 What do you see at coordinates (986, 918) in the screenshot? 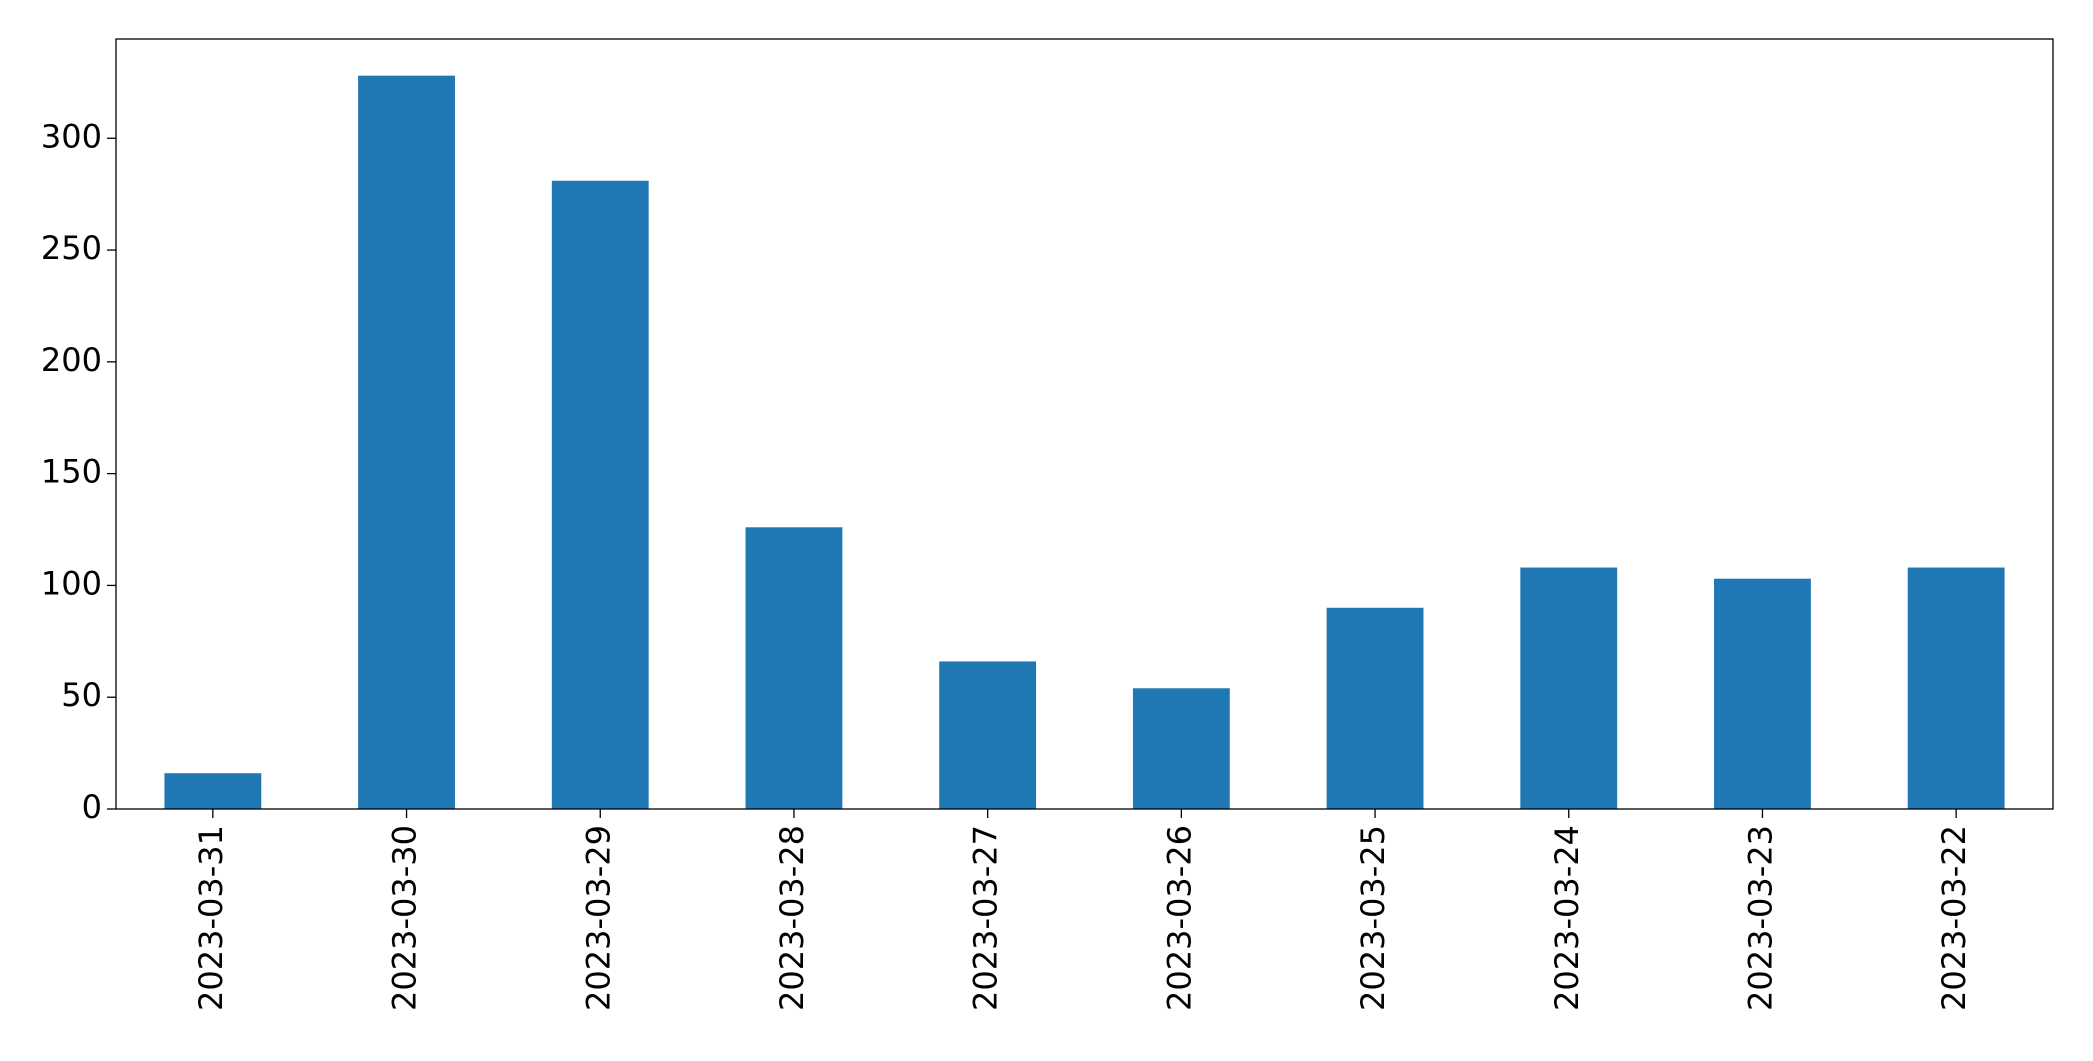
I see `x-tick-label: 2023-03-27` at bounding box center [986, 918].